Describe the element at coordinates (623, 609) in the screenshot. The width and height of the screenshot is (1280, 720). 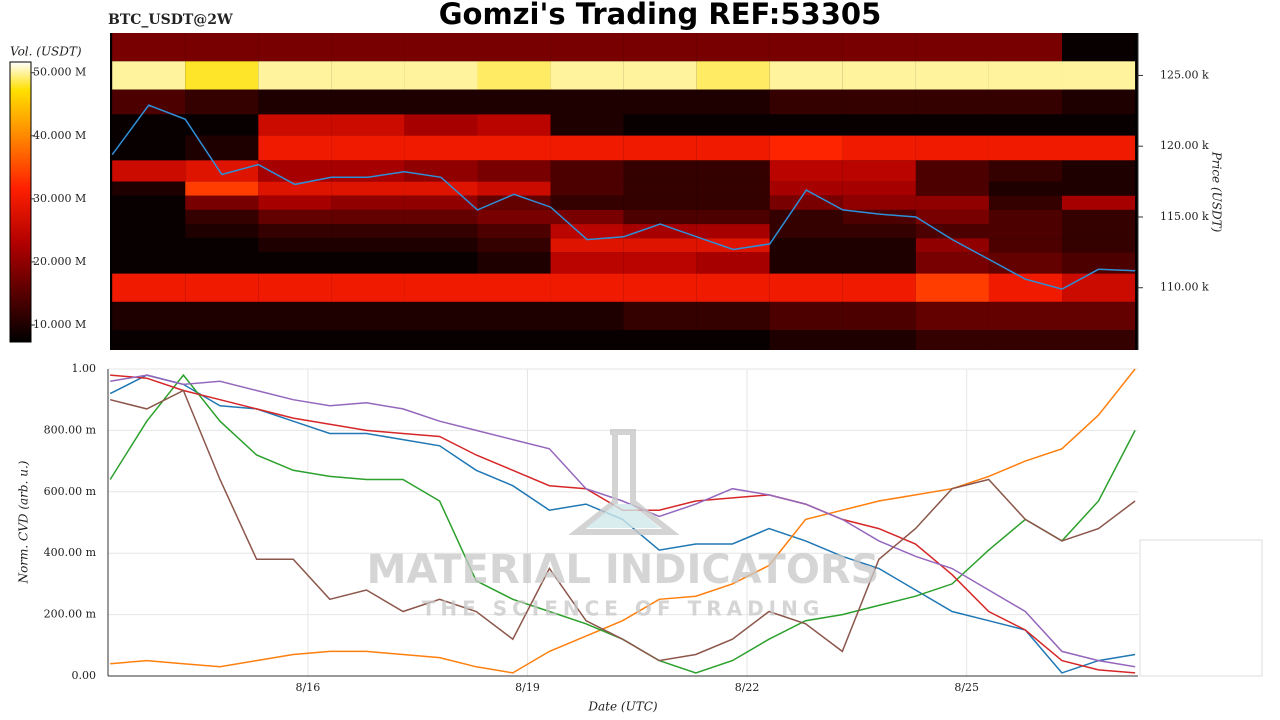
I see `watermark-tagline: THE SCIENCE OF TRADING` at that location.